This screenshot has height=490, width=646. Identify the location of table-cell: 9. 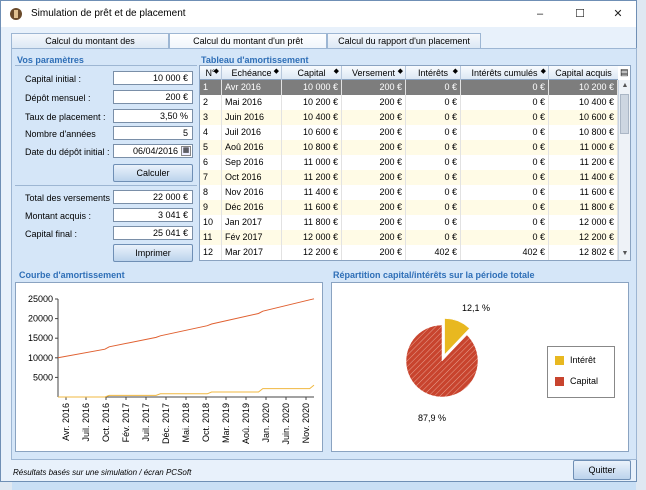
(211, 207).